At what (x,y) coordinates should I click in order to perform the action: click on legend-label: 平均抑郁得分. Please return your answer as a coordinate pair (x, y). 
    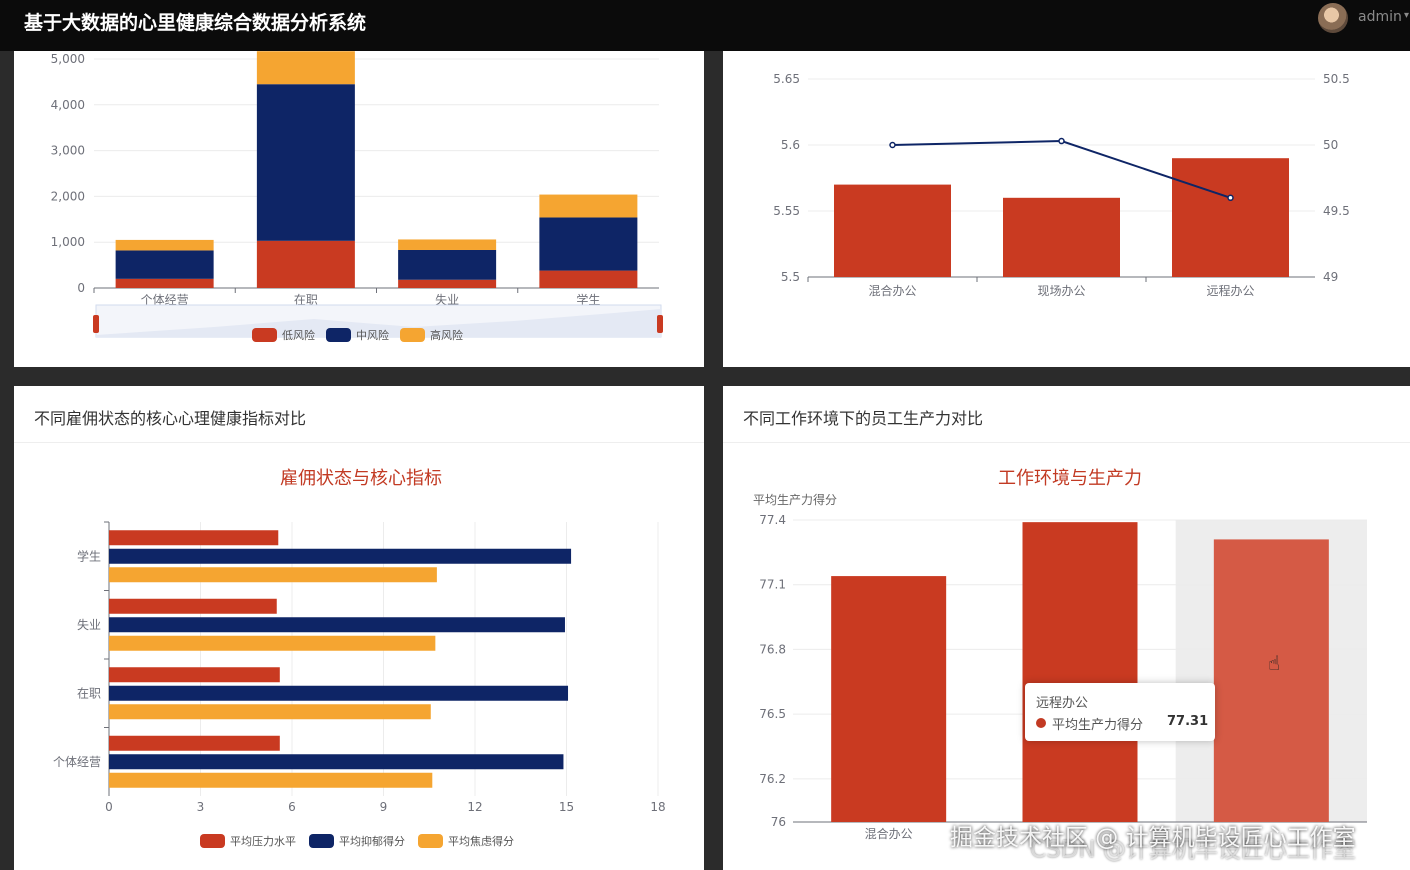
    Looking at the image, I should click on (372, 841).